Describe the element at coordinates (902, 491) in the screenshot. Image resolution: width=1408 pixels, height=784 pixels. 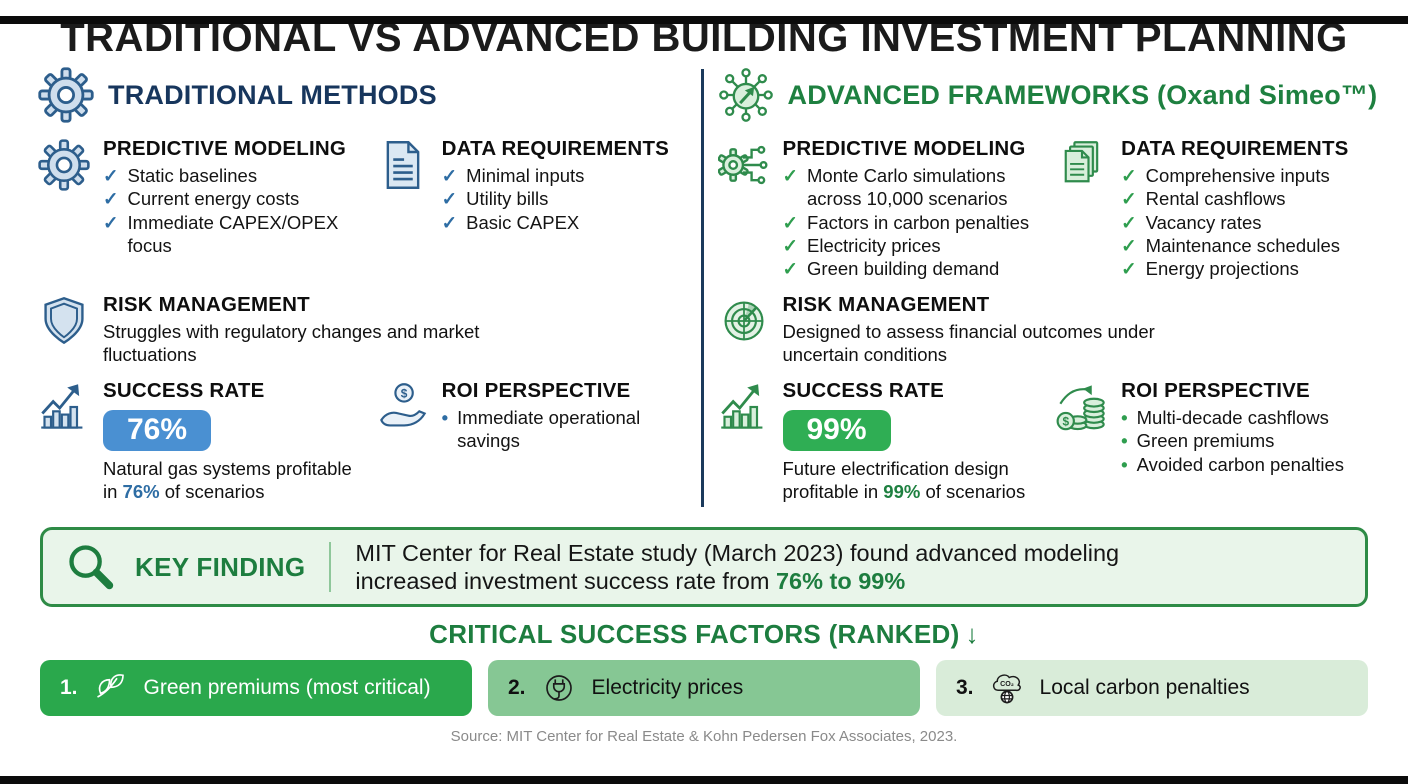
I see `caption-value: 99%` at that location.